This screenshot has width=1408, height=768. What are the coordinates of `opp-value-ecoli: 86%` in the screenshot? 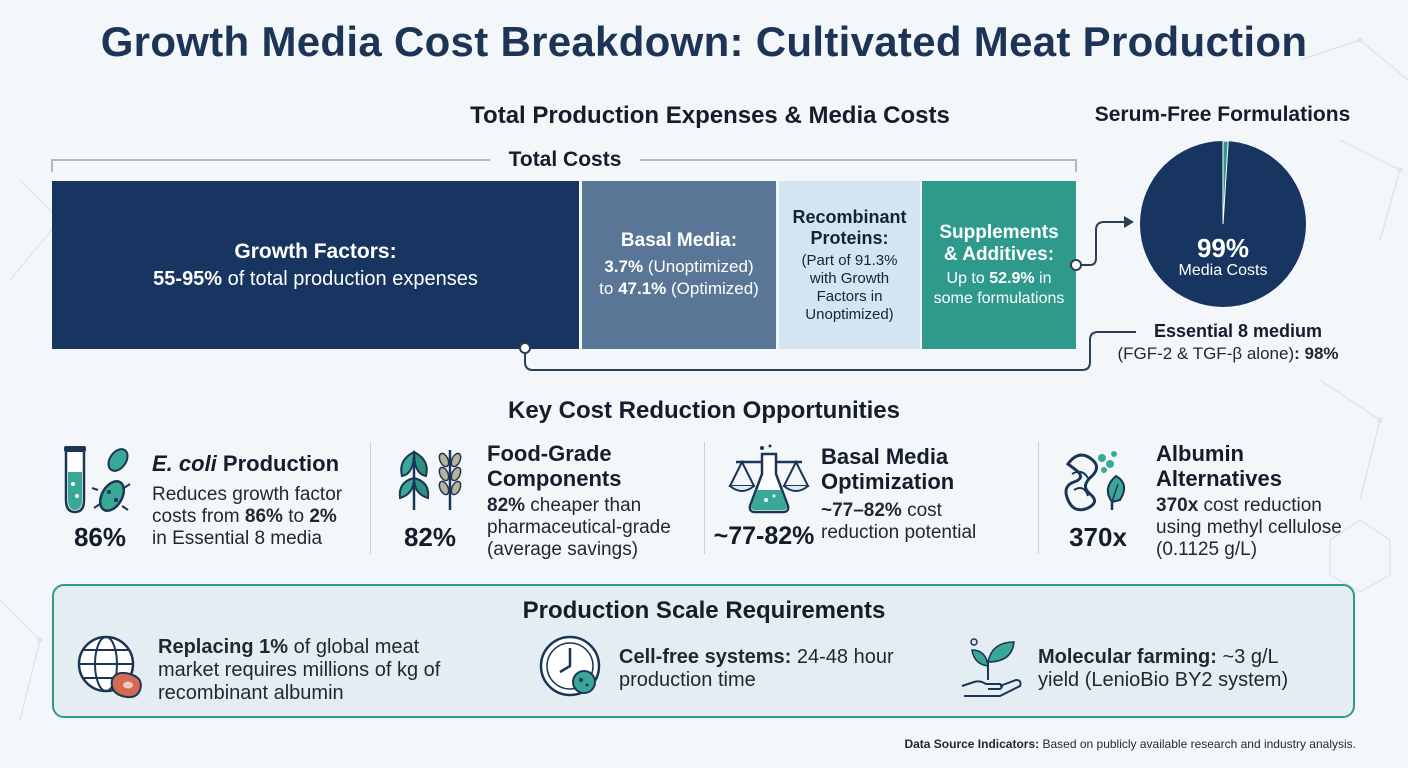 It's located at (100, 537).